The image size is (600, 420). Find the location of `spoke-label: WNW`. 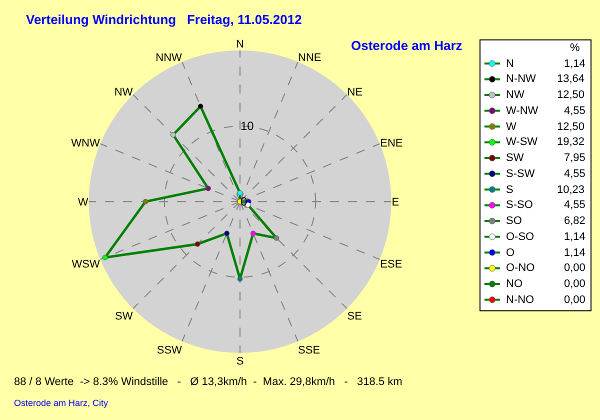

spoke-label: WNW is located at coordinates (85, 143).